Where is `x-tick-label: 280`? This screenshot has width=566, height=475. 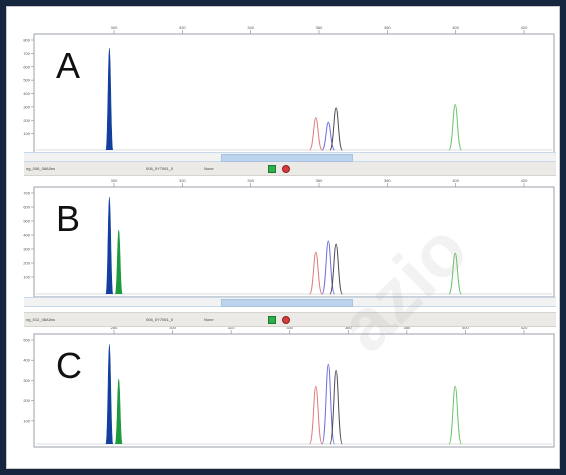
x-tick-label: 280 is located at coordinates (114, 327).